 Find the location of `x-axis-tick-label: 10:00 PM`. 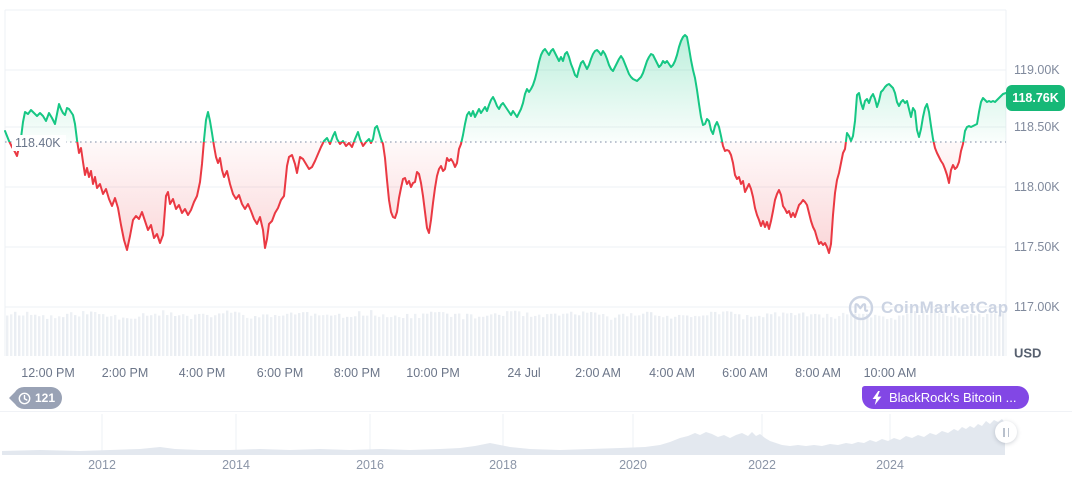

x-axis-tick-label: 10:00 PM is located at coordinates (433, 373).